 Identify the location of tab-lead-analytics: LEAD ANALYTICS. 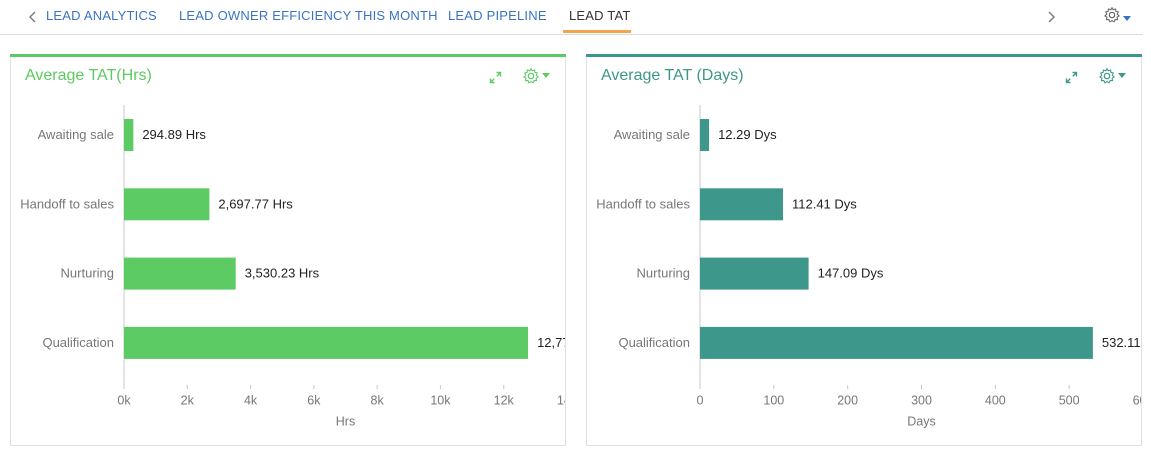
(101, 15).